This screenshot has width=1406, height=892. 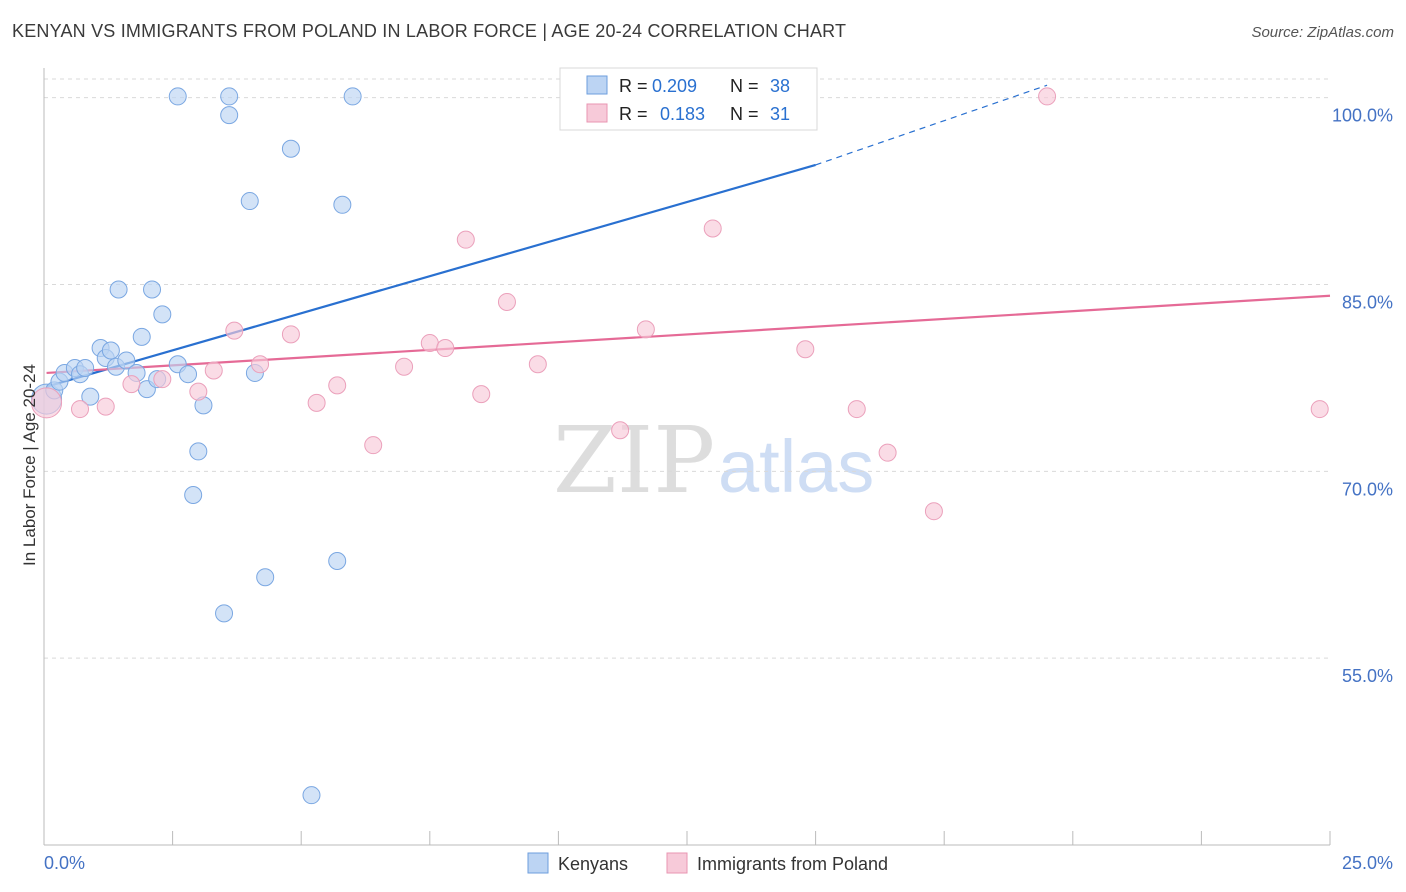 What do you see at coordinates (597, 113) in the screenshot?
I see `stats-legend-swatch-poland` at bounding box center [597, 113].